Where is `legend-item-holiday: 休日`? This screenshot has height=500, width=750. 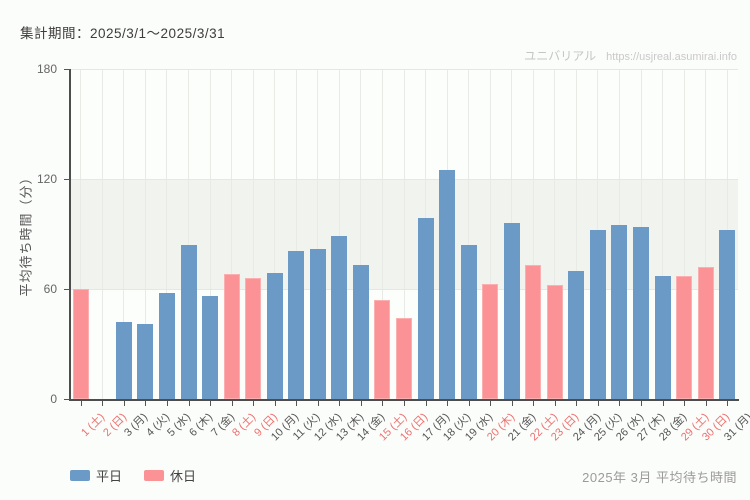
legend-item-holiday: 休日 is located at coordinates (170, 475).